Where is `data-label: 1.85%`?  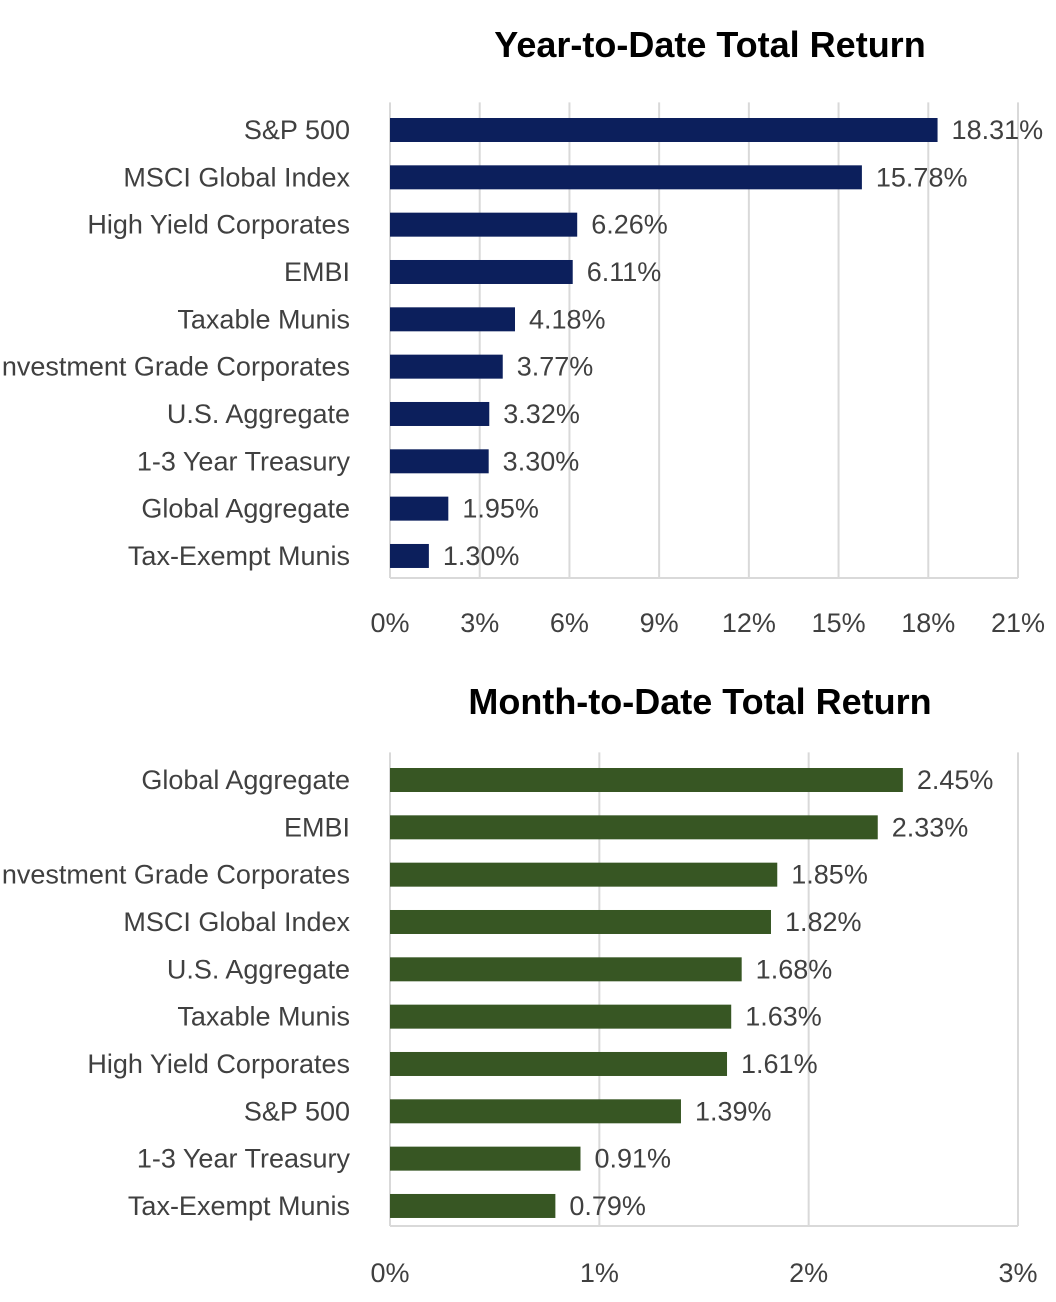
data-label: 1.85% is located at coordinates (829, 875).